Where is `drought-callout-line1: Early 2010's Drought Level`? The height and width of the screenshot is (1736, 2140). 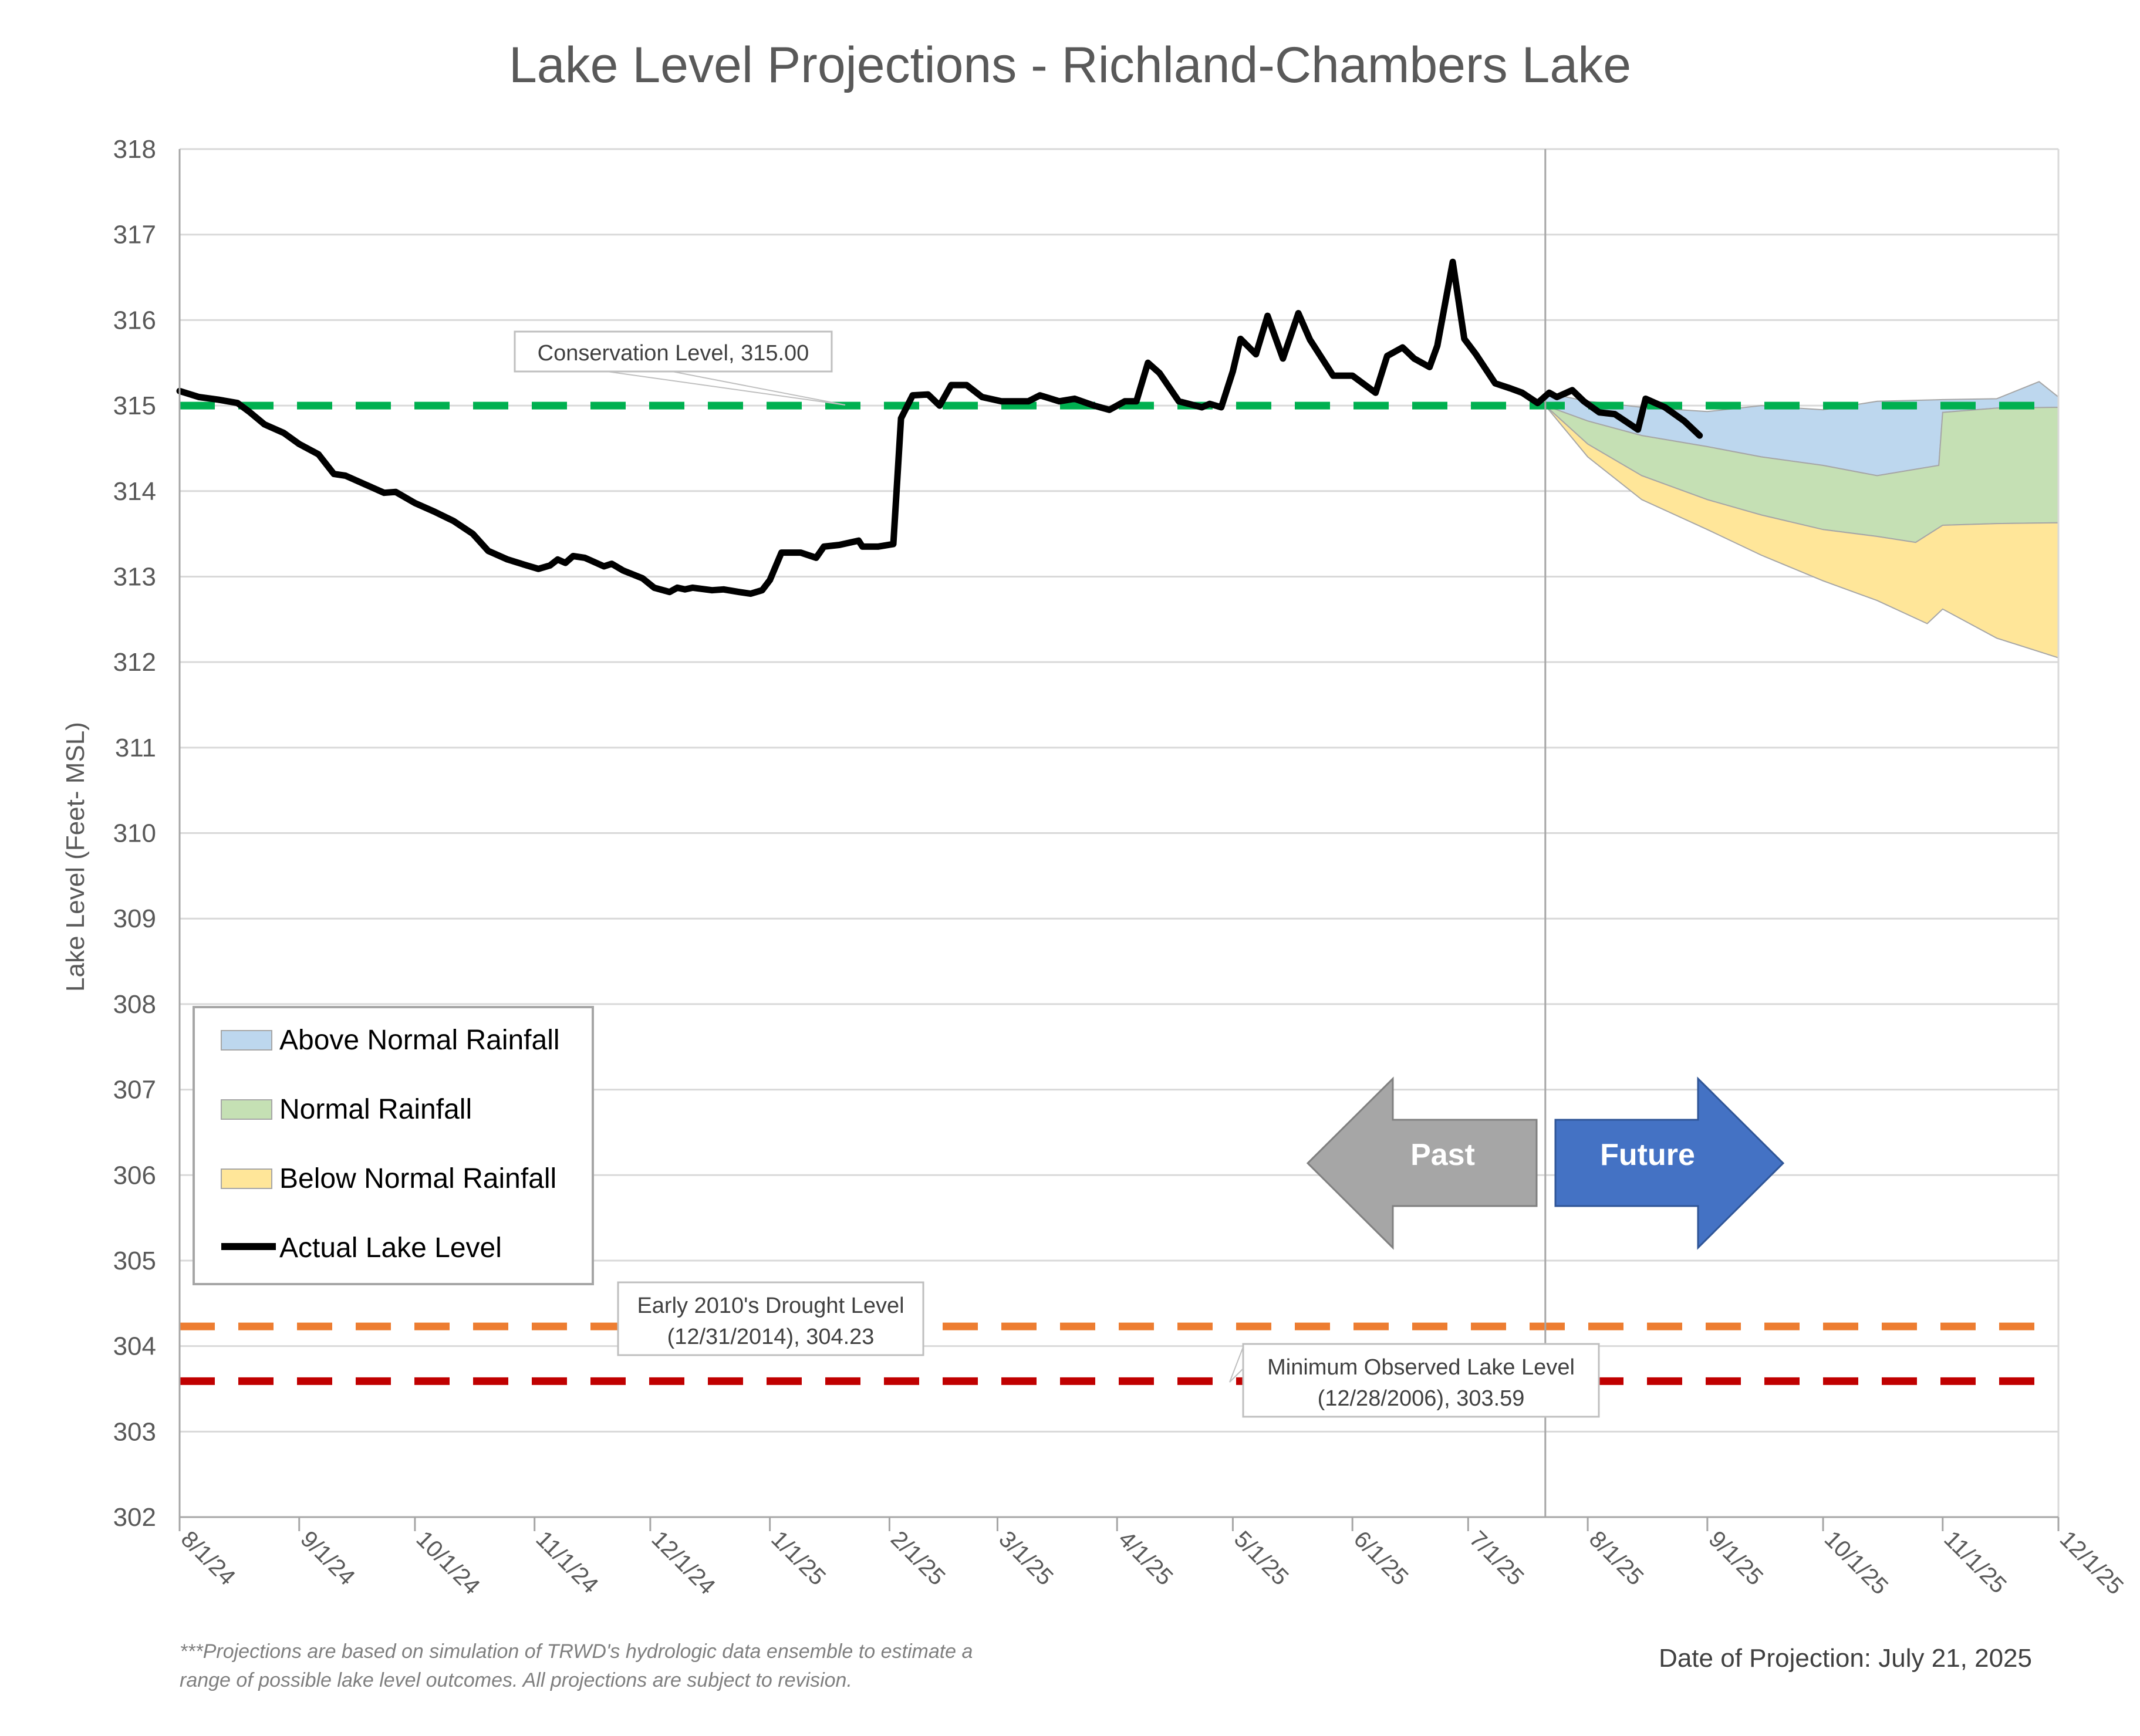 drought-callout-line1: Early 2010's Drought Level is located at coordinates (770, 1306).